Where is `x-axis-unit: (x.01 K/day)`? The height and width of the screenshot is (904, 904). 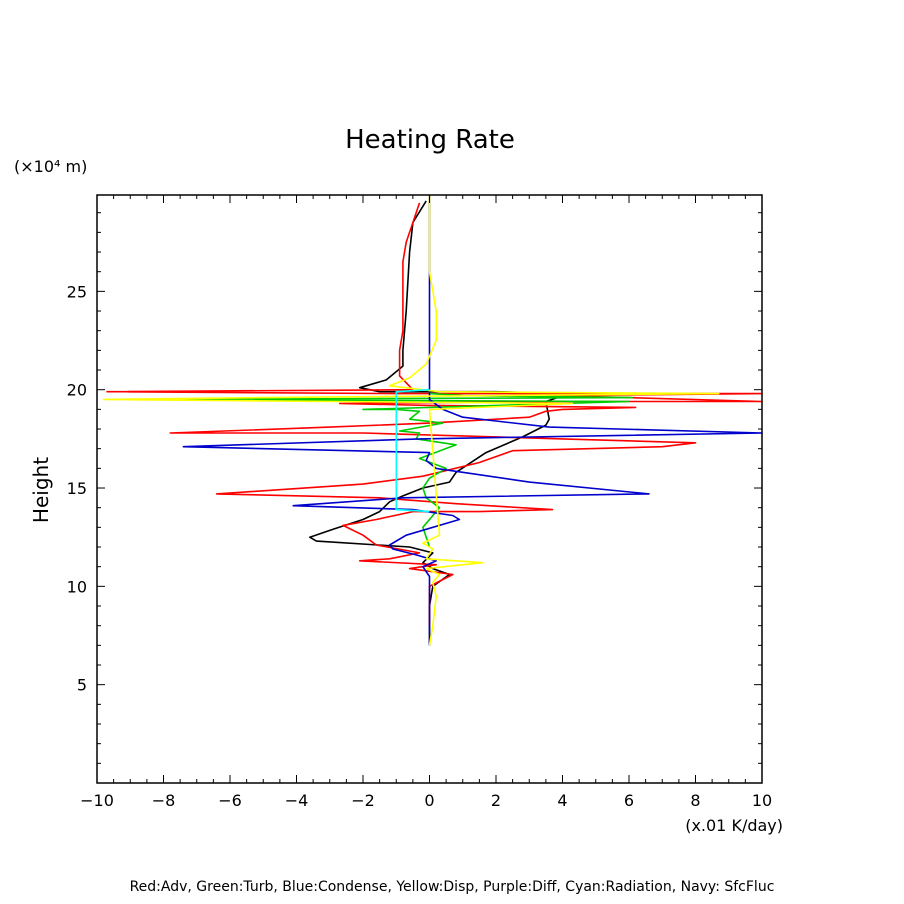 x-axis-unit: (x.01 K/day) is located at coordinates (734, 825).